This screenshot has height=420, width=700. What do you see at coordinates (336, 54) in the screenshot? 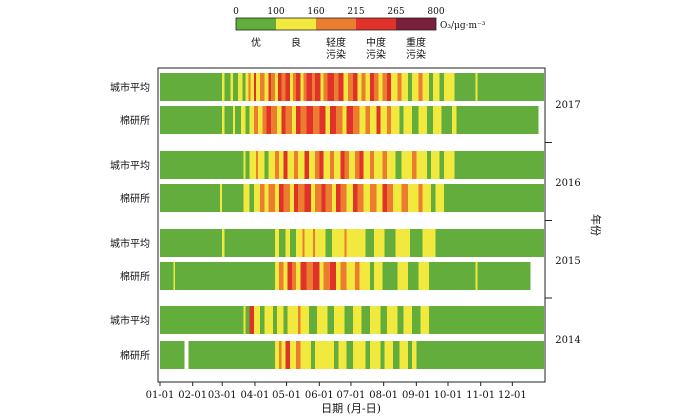
I see `legend-category-label: 污染` at bounding box center [336, 54].